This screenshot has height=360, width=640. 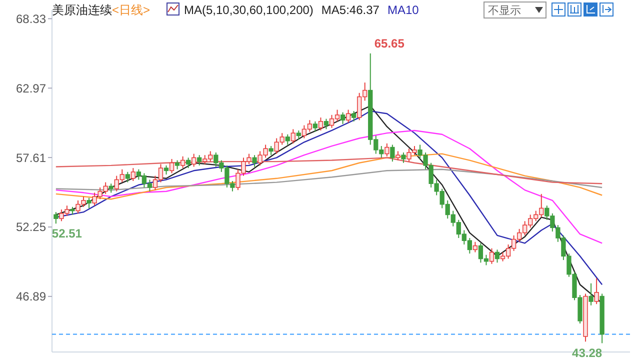 I want to click on annotation: 52.51, so click(x=67, y=233).